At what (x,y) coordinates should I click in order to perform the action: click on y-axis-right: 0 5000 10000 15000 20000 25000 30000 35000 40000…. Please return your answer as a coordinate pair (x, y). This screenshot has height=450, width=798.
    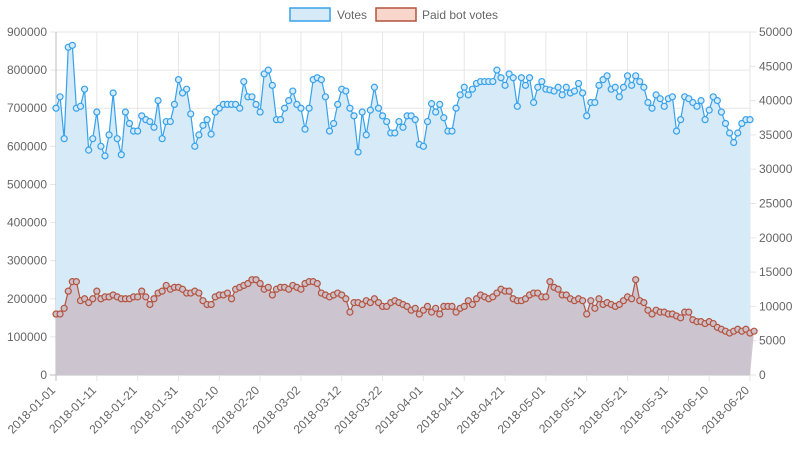
    Looking at the image, I should click on (771, 203).